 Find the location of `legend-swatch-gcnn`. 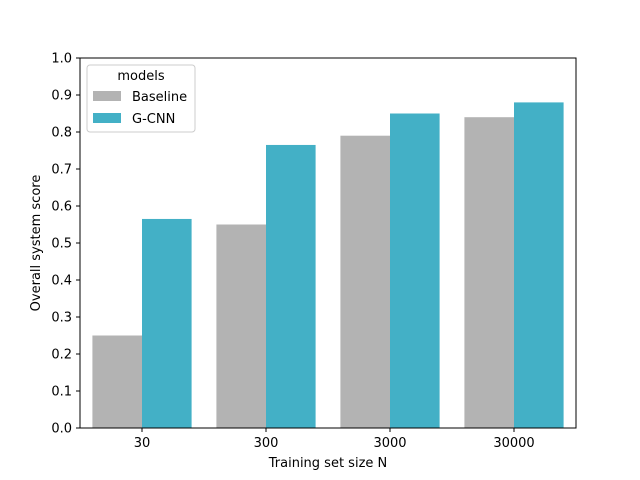

legend-swatch-gcnn is located at coordinates (107, 118).